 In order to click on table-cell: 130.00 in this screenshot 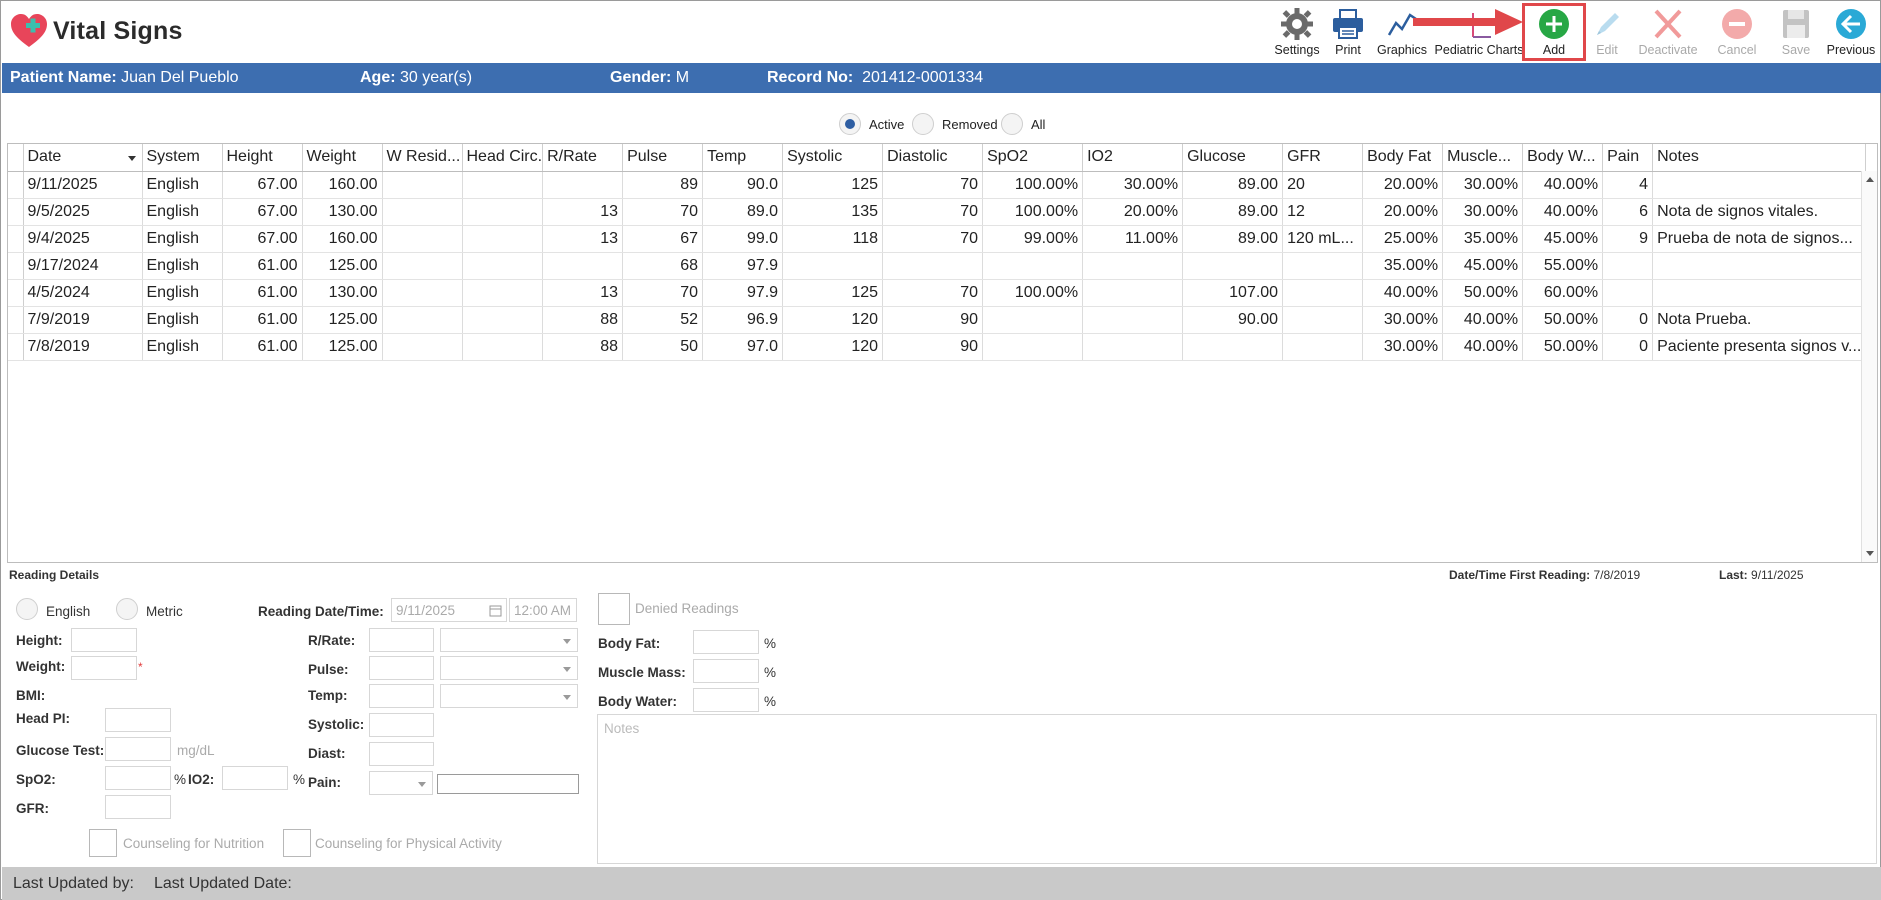, I will do `click(342, 293)`.